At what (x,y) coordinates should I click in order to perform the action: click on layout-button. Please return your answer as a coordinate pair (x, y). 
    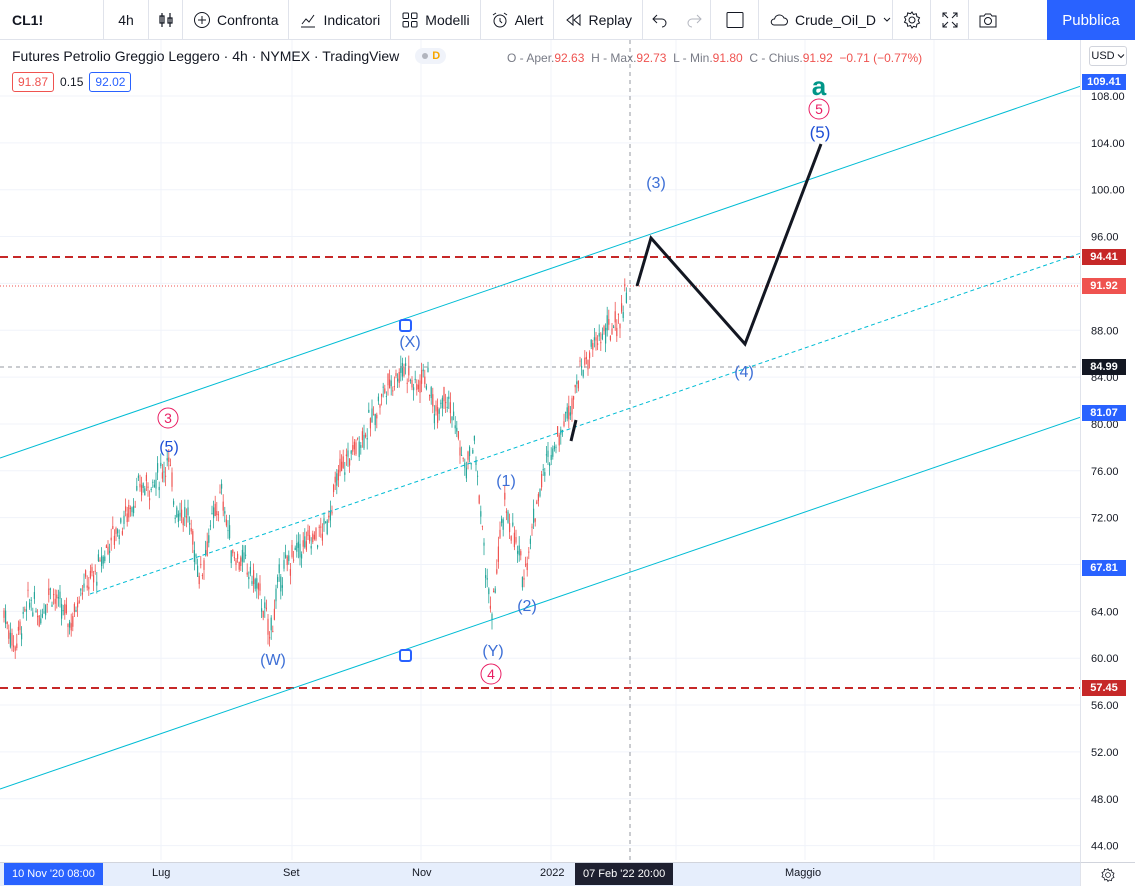
    Looking at the image, I should click on (735, 20).